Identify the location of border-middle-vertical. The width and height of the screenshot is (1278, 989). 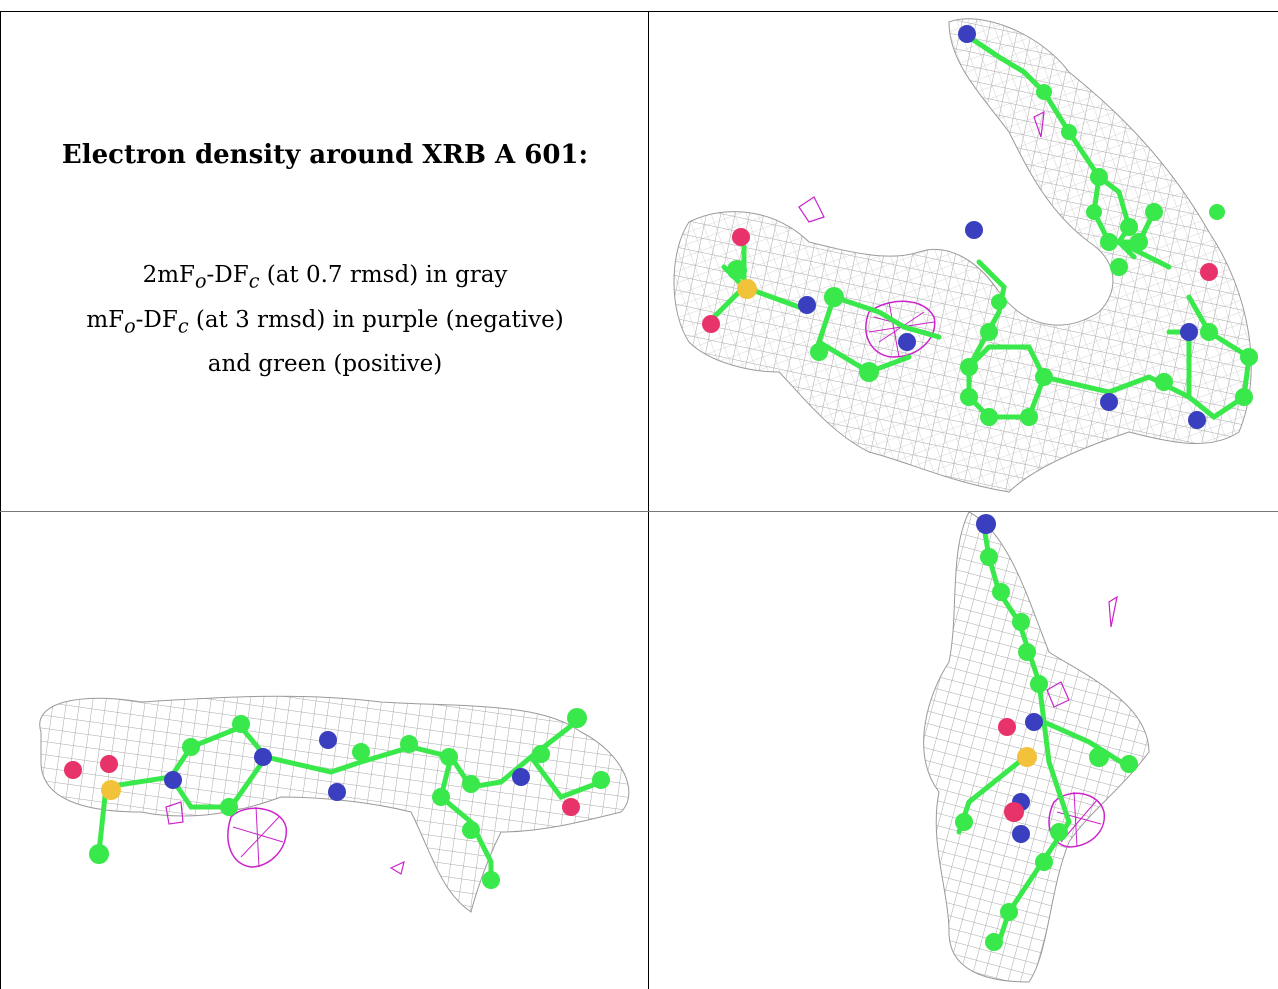
(648, 500).